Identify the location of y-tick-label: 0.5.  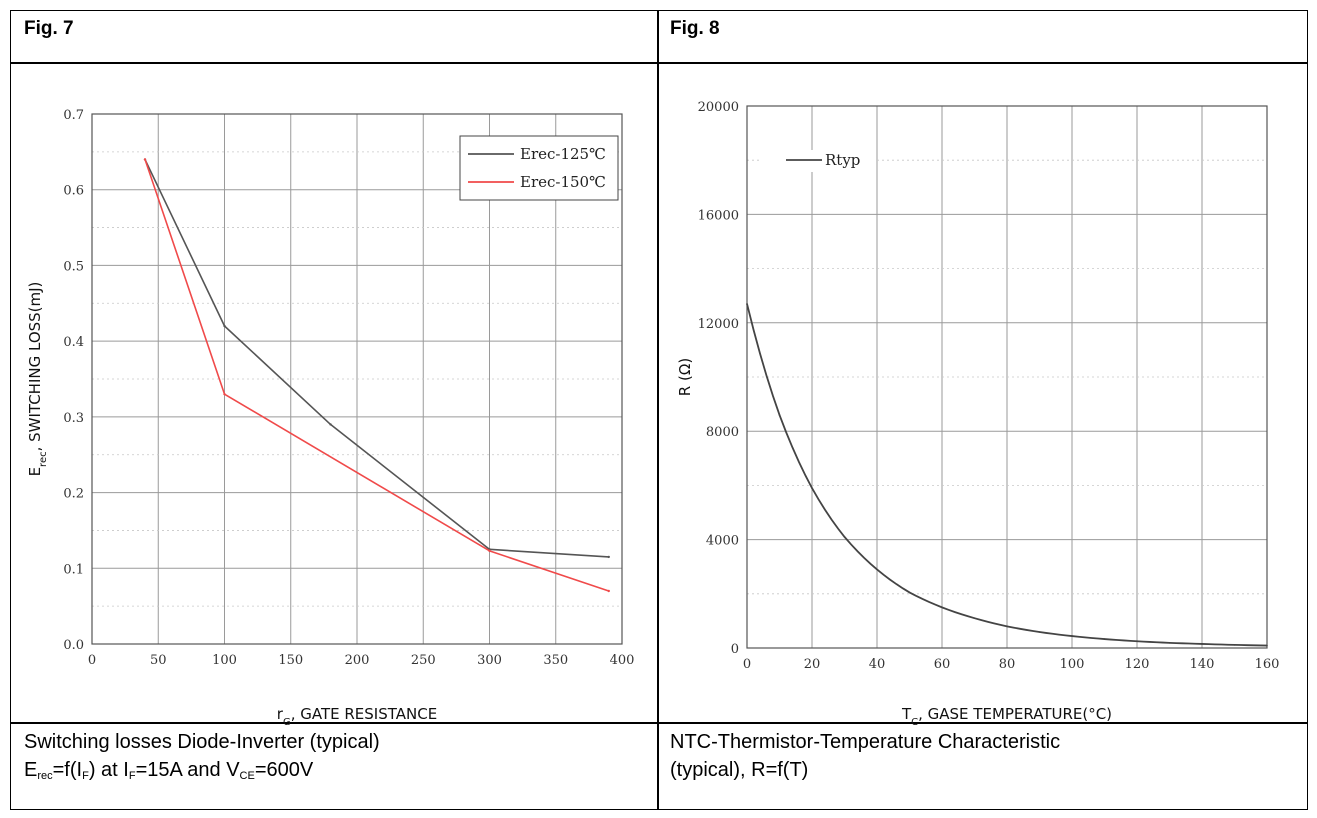
(73, 266).